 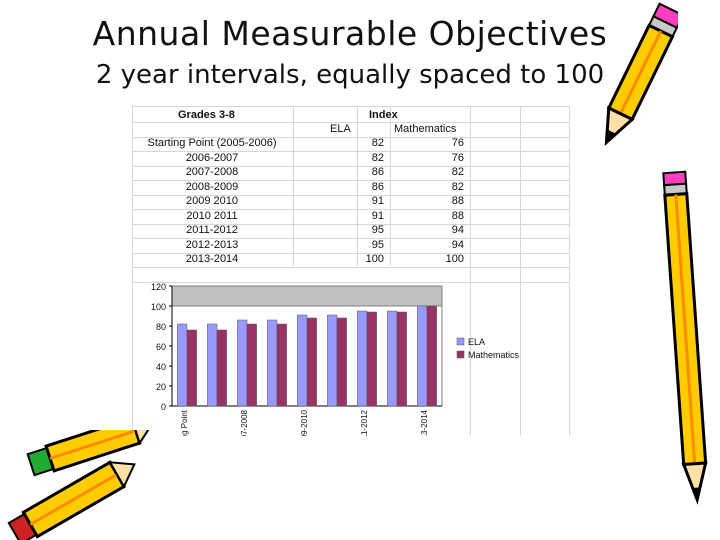 What do you see at coordinates (163, 407) in the screenshot?
I see `y-tick-label: 0` at bounding box center [163, 407].